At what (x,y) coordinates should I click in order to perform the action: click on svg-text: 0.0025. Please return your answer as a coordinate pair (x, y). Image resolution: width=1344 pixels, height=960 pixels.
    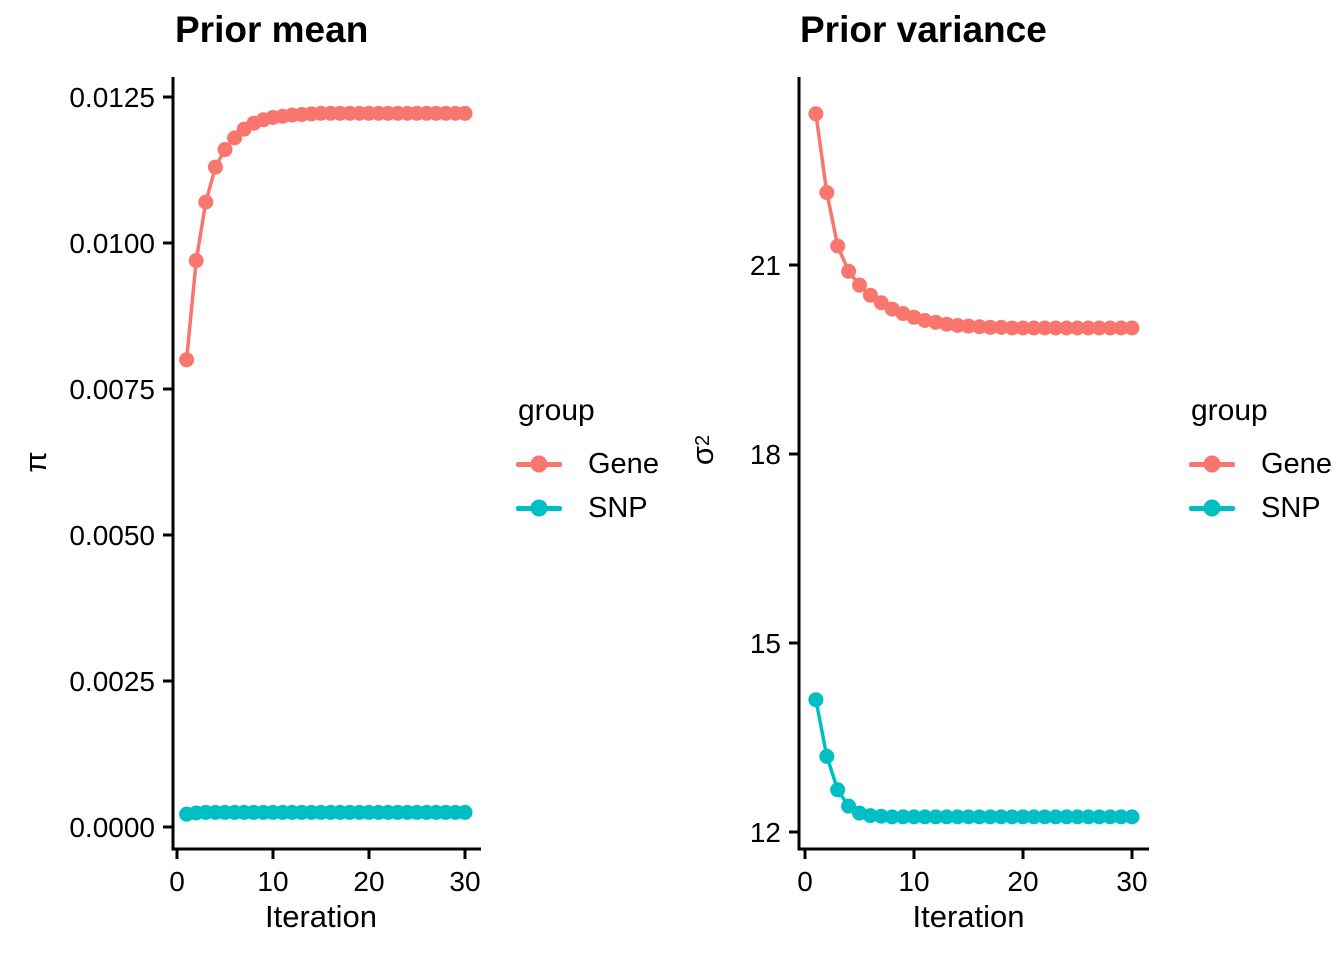
    Looking at the image, I should click on (112, 681).